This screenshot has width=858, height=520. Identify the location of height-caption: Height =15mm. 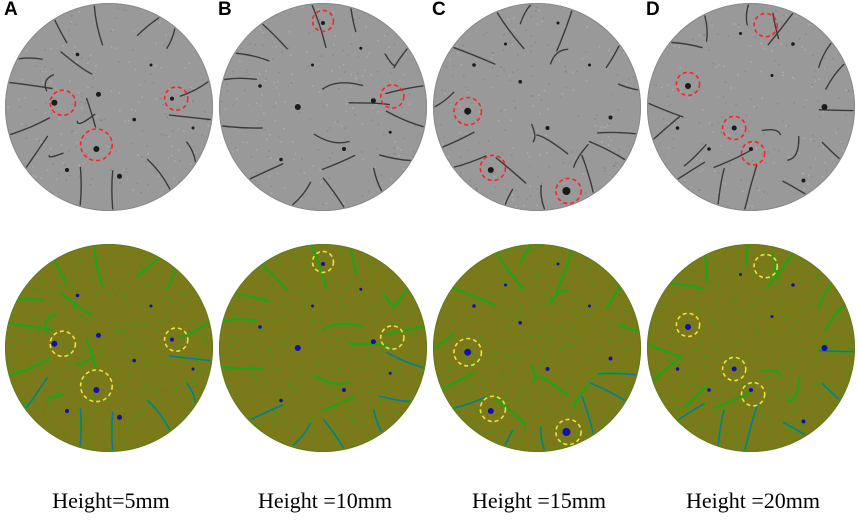
(538, 500).